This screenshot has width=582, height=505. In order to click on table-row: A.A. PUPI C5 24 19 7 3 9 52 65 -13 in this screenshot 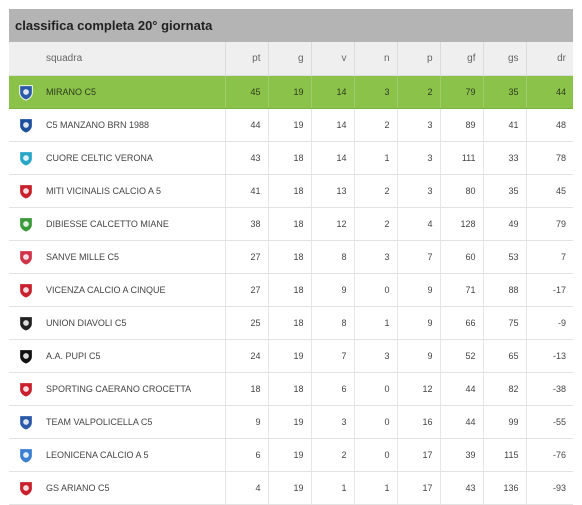, I will do `click(291, 356)`.